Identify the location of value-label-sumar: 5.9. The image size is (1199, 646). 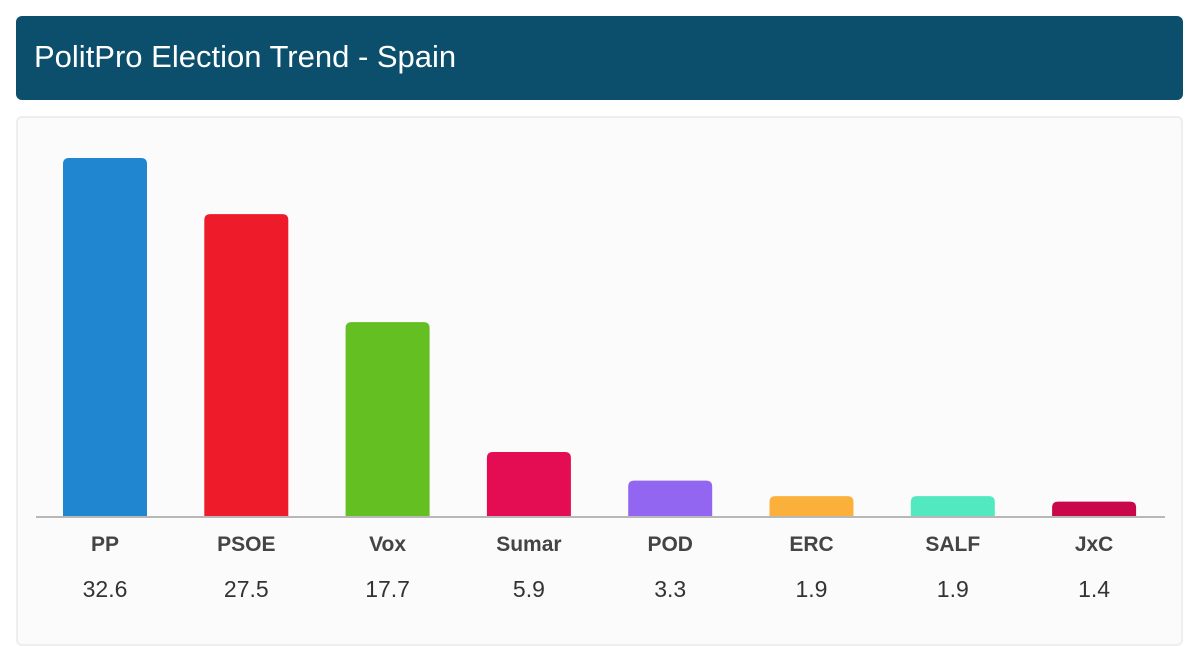
(529, 589).